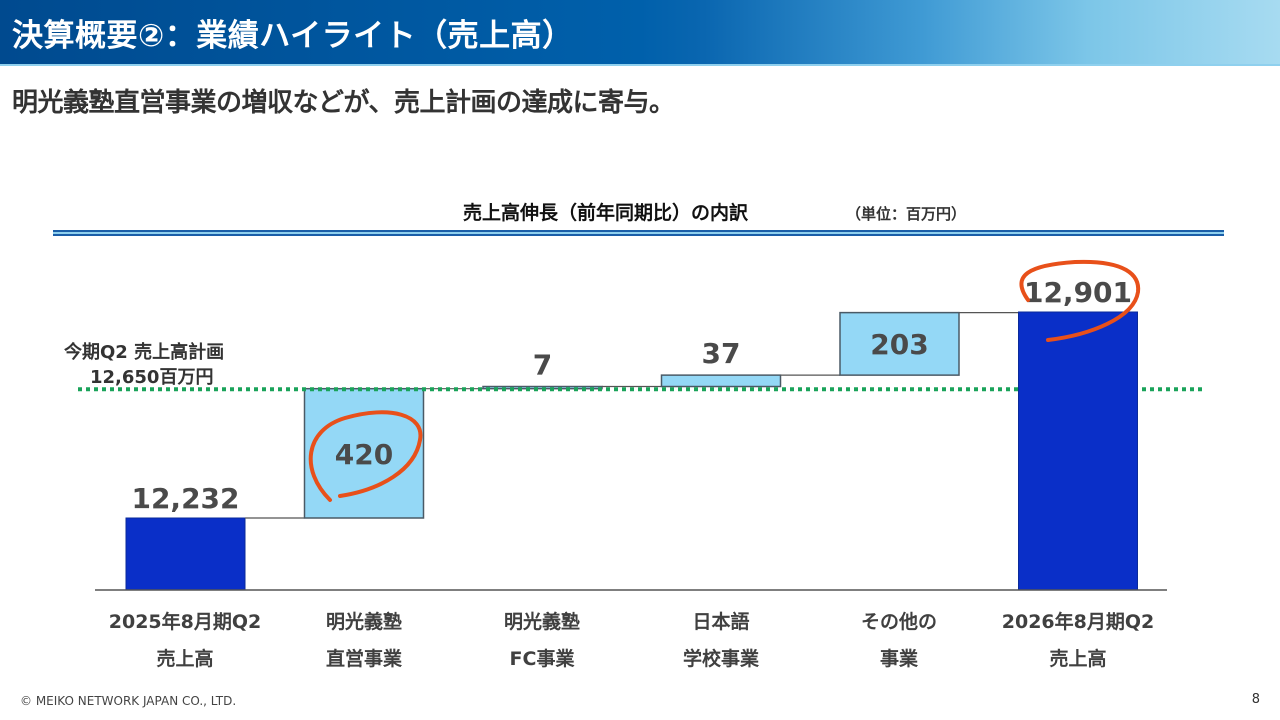 This screenshot has width=1280, height=720. What do you see at coordinates (899, 641) in the screenshot?
I see `x-label-other: その他の 事業` at bounding box center [899, 641].